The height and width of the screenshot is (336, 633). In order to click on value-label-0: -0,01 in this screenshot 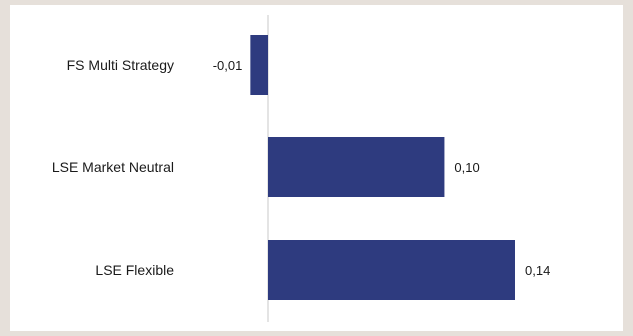, I will do `click(228, 65)`.